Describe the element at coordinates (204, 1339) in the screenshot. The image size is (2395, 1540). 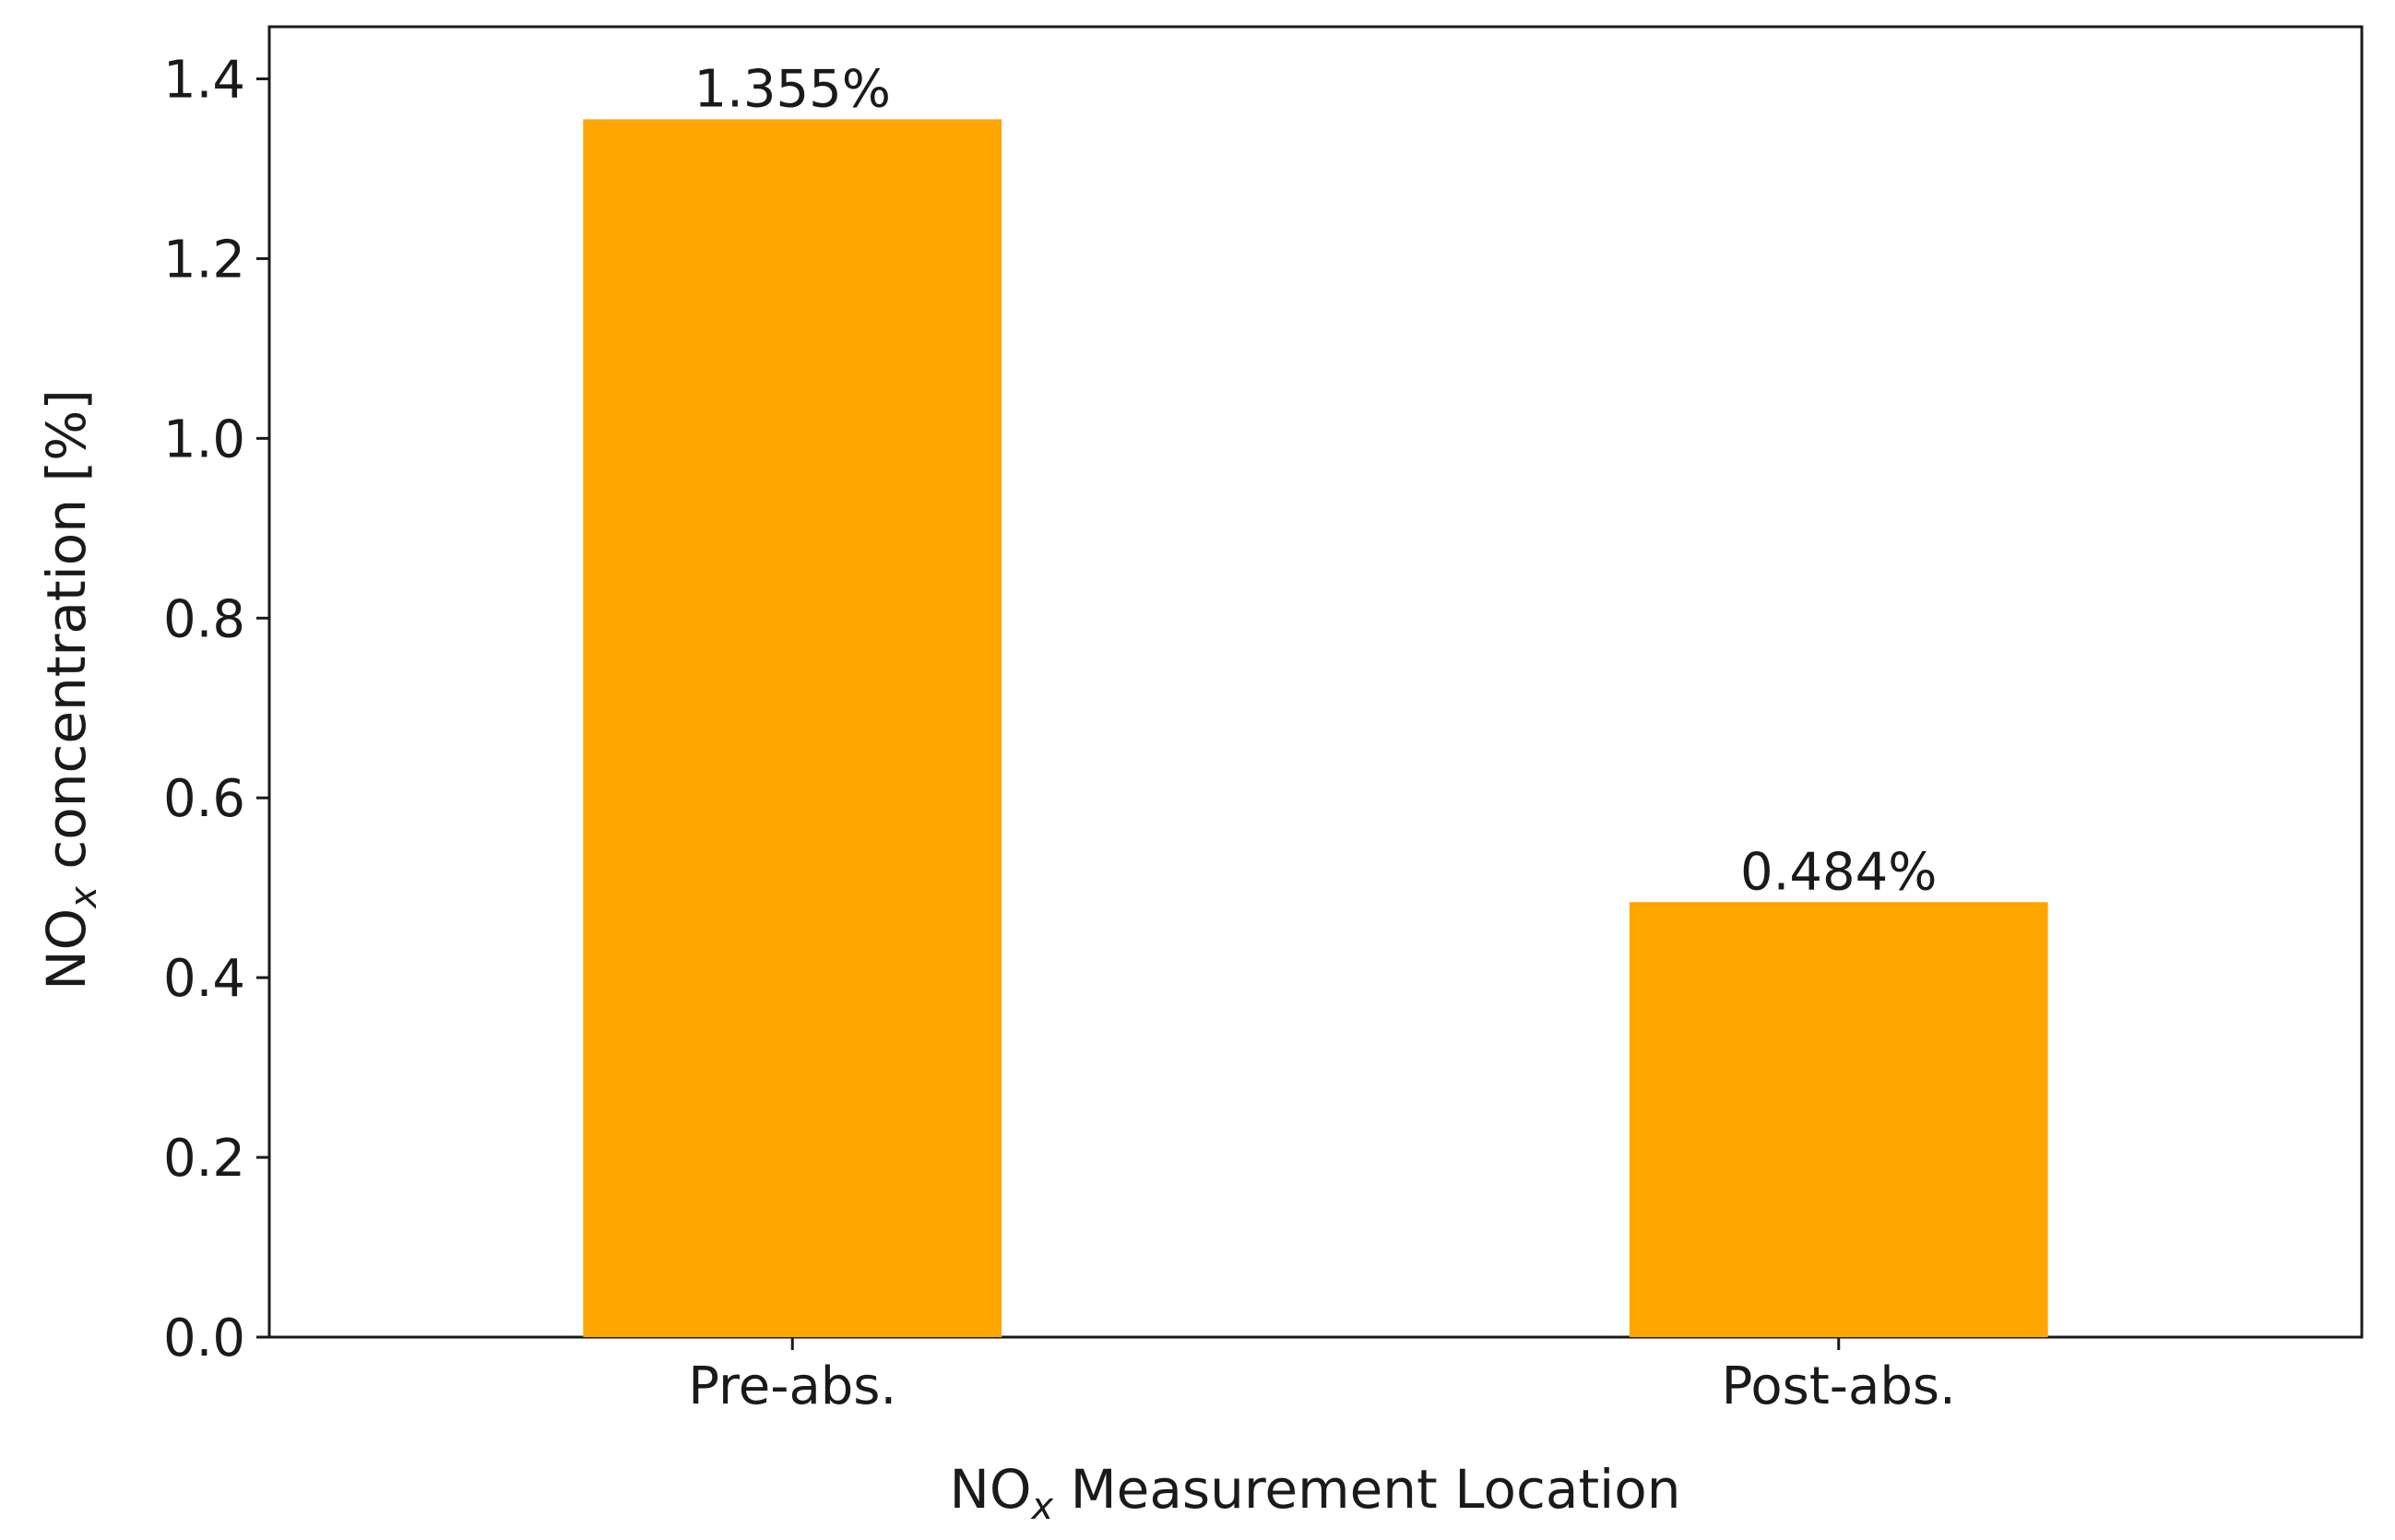
I see `y-tick-label-0: 0.0` at that location.